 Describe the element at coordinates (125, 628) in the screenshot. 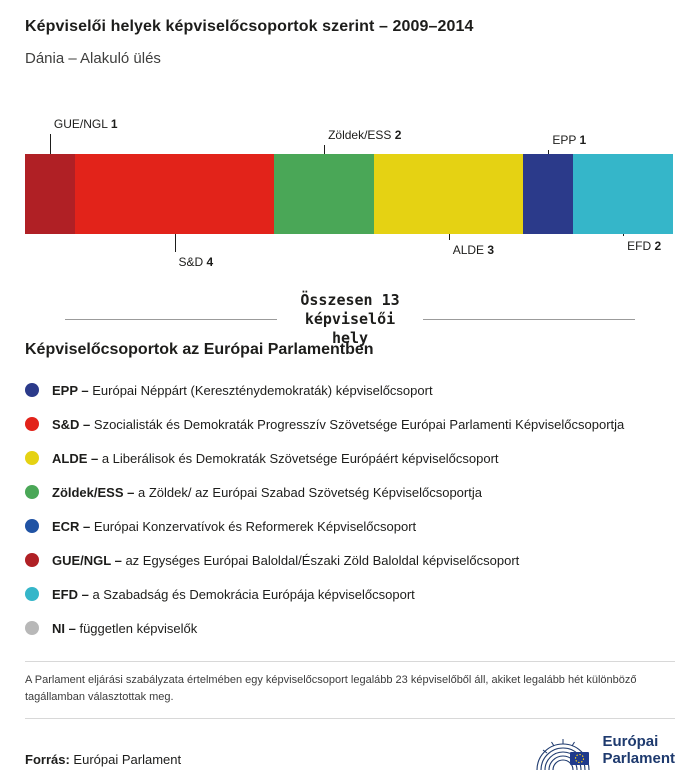

I see `legend-text-ni: NI – független képviselők` at that location.